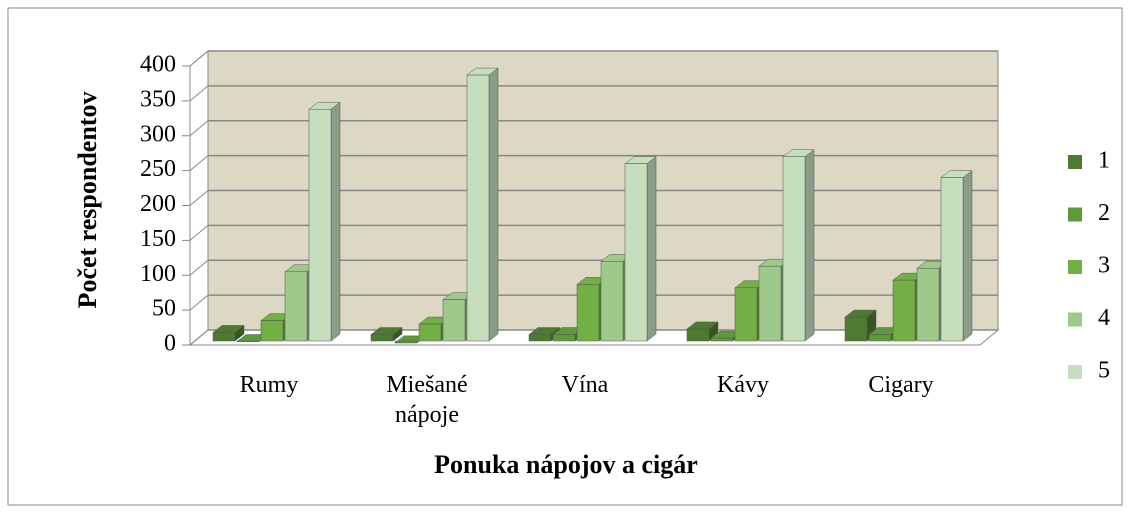 The image size is (1130, 513). I want to click on y-tick-label: 300, so click(158, 134).